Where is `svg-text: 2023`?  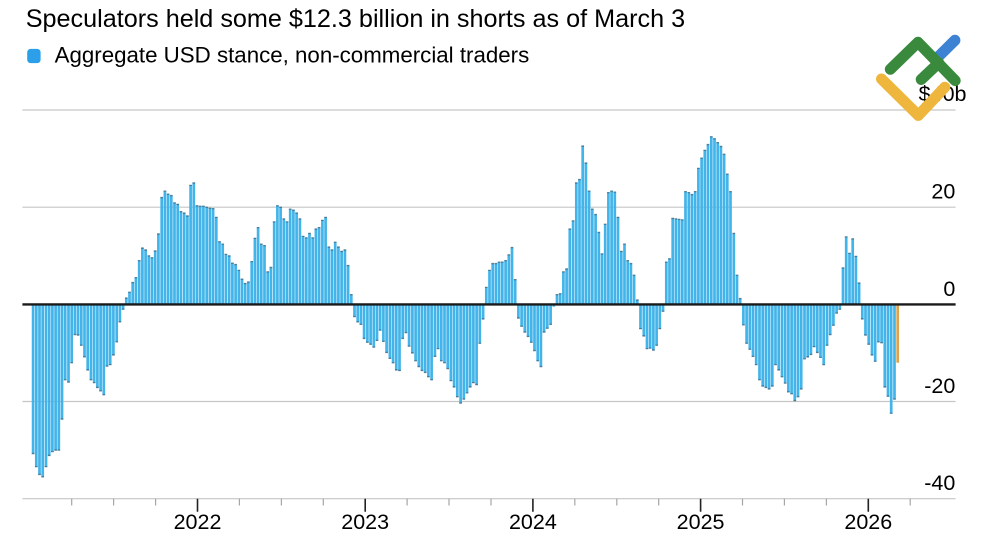 svg-text: 2023 is located at coordinates (365, 522).